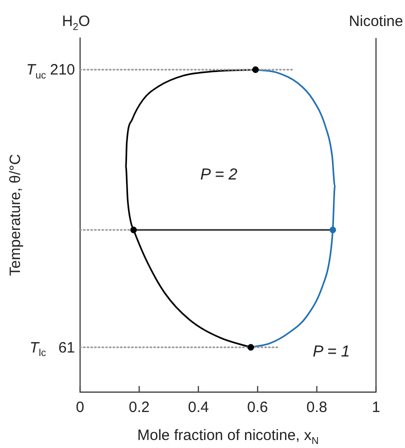 Image resolution: width=405 pixels, height=448 pixels. What do you see at coordinates (198, 407) in the screenshot?
I see `x-tick-label: 0.4` at bounding box center [198, 407].